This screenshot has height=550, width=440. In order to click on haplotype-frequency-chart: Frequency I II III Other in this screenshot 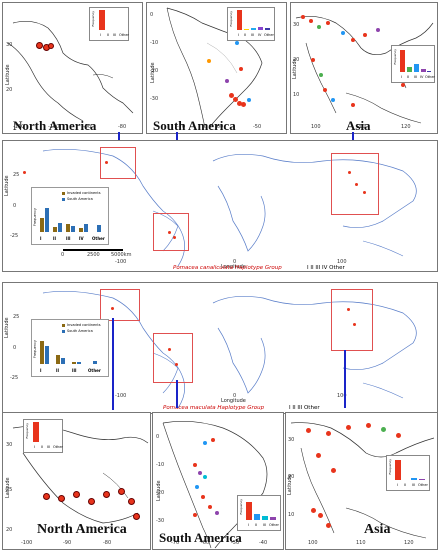, I will do `click(43, 436)`.